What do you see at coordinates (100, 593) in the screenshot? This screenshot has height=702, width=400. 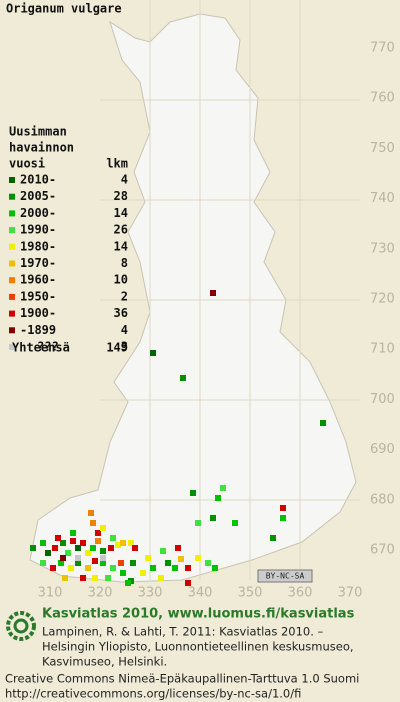 I see `x-axis-label: 320` at bounding box center [100, 593].